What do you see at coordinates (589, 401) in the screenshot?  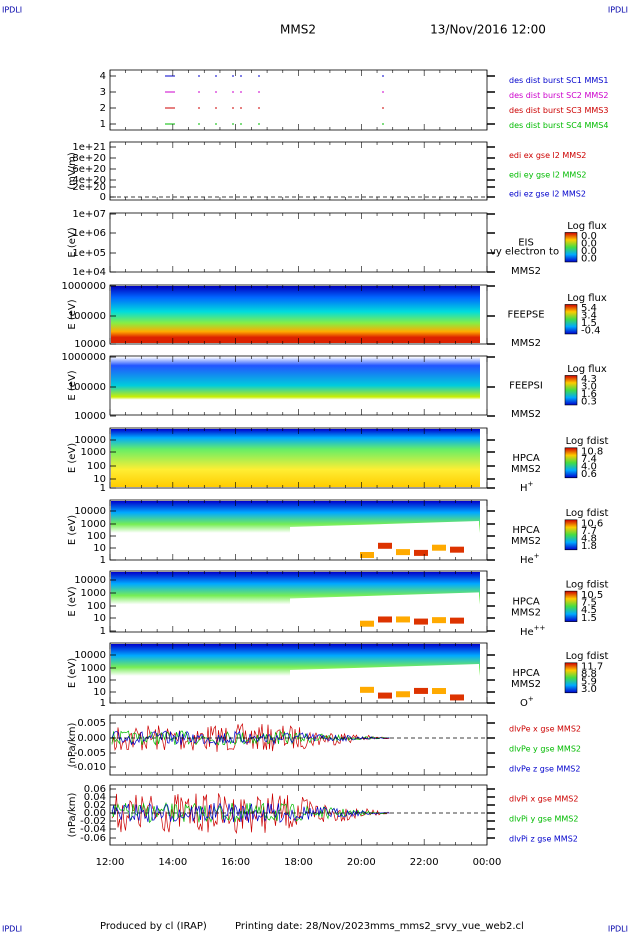 I see `colorbar-label: 0.3` at bounding box center [589, 401].